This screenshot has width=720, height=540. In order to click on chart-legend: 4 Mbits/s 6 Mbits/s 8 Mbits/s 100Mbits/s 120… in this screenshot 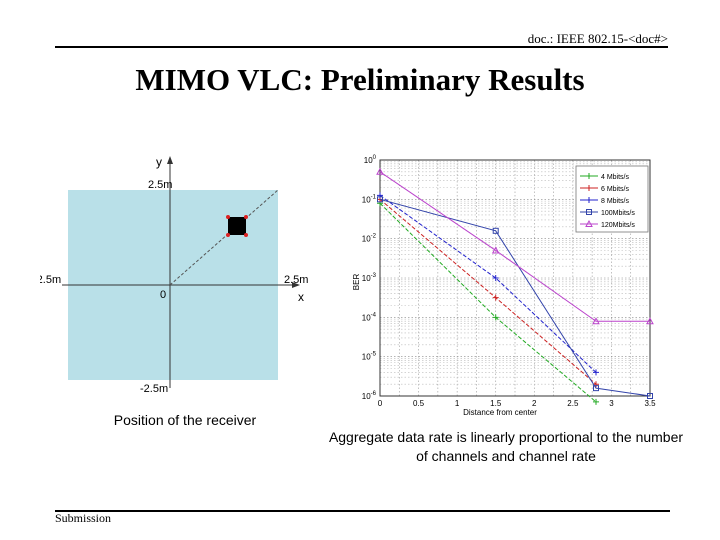, I will do `click(612, 199)`.